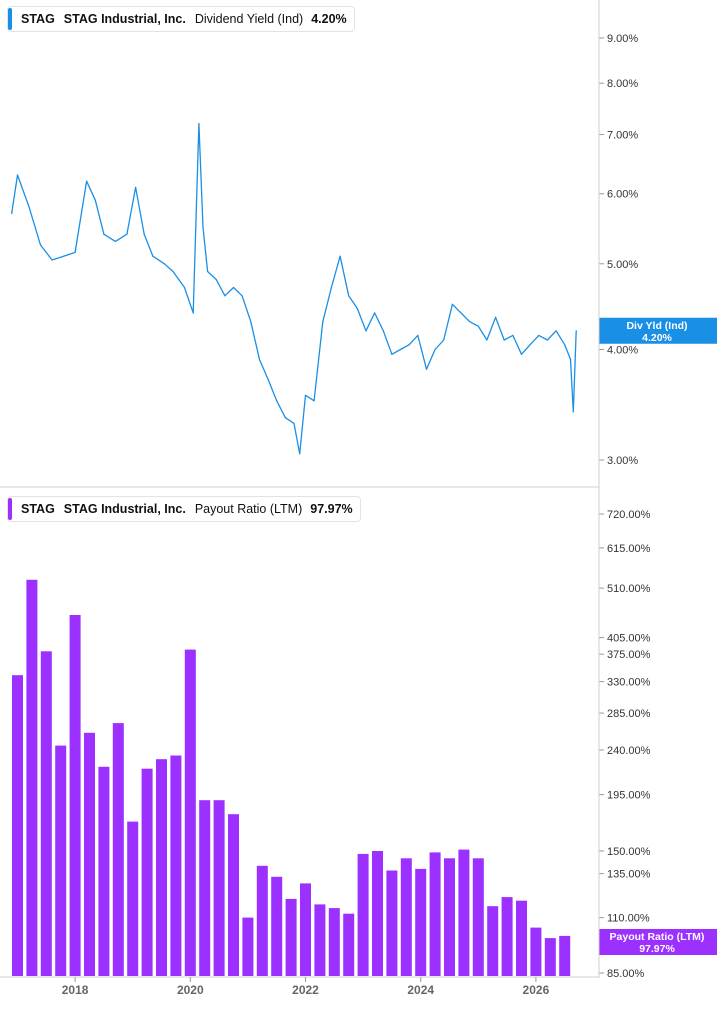 This screenshot has height=1010, width=717. I want to click on yield-end-label-title: Div Yld (Ind), so click(656, 326).